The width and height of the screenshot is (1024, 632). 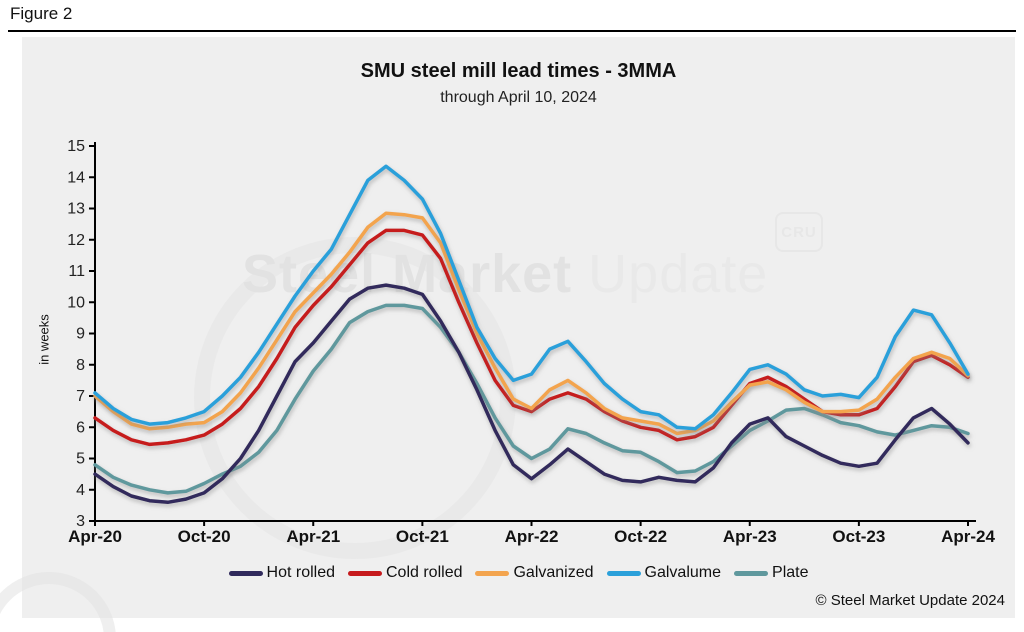 I want to click on legend-item-plate: Plate, so click(x=771, y=573).